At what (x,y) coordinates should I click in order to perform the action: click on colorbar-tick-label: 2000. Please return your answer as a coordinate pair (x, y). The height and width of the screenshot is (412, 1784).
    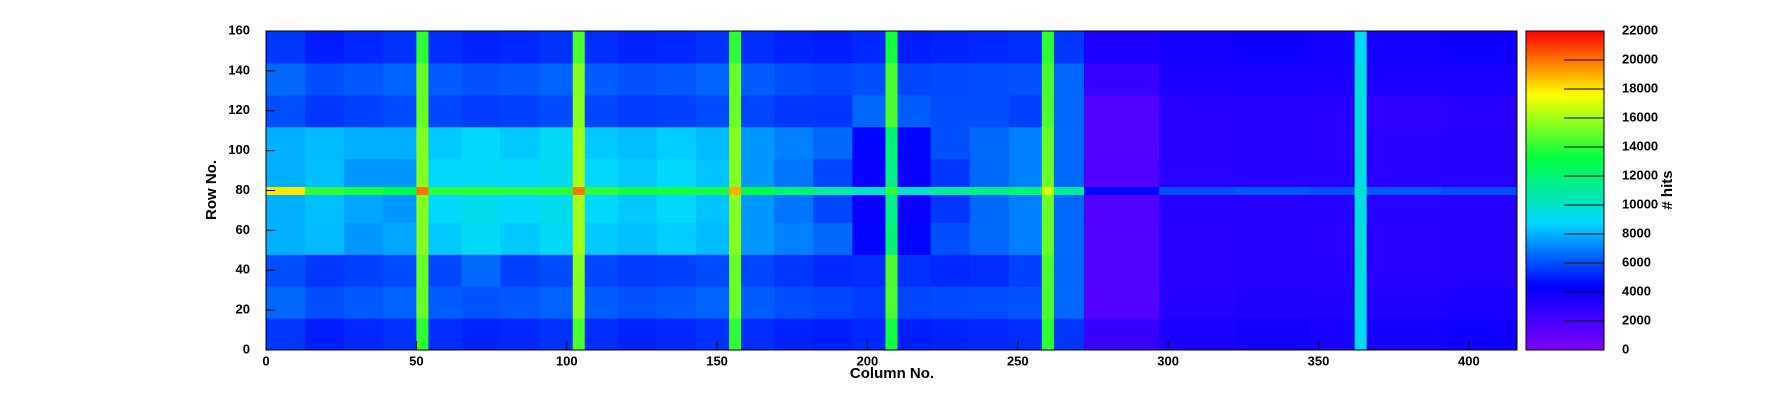
    Looking at the image, I should click on (1636, 319).